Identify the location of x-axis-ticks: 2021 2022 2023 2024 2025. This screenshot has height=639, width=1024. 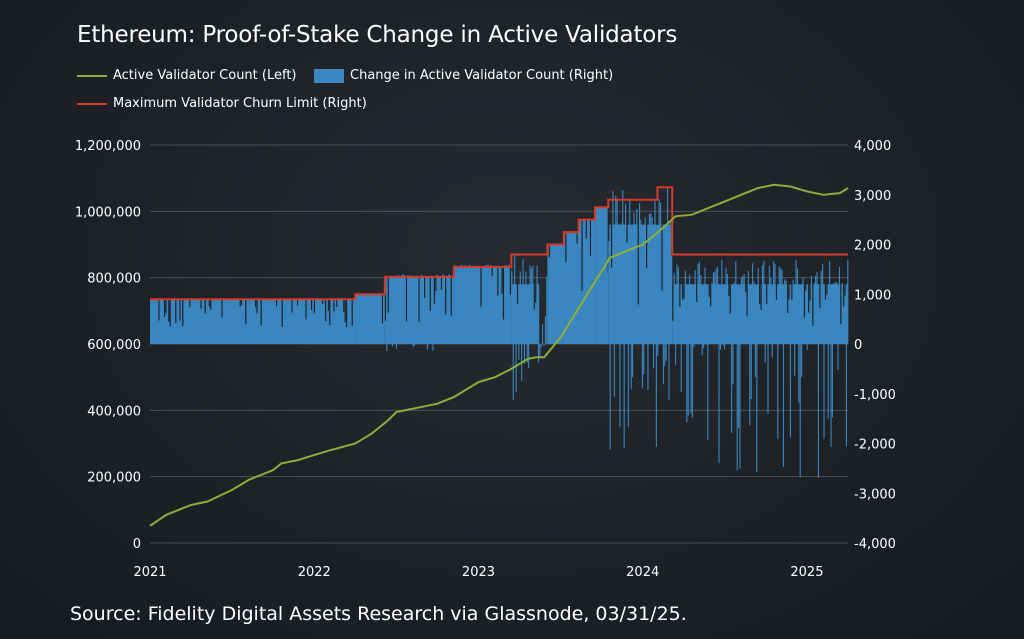
(478, 572).